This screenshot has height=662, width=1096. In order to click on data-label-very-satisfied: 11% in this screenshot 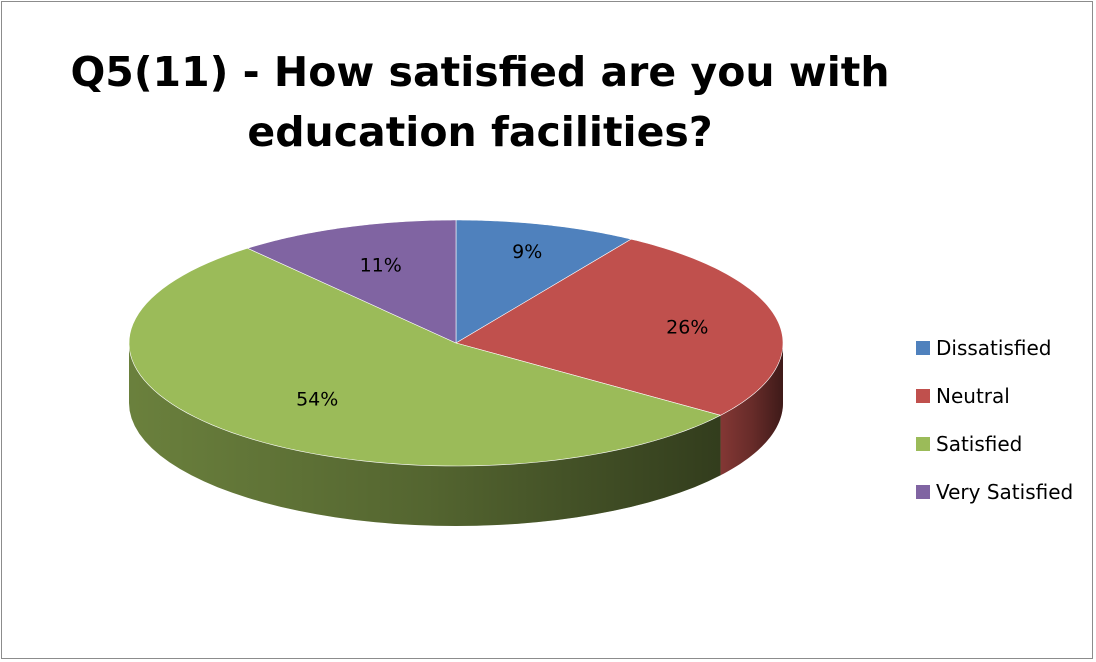, I will do `click(381, 265)`.